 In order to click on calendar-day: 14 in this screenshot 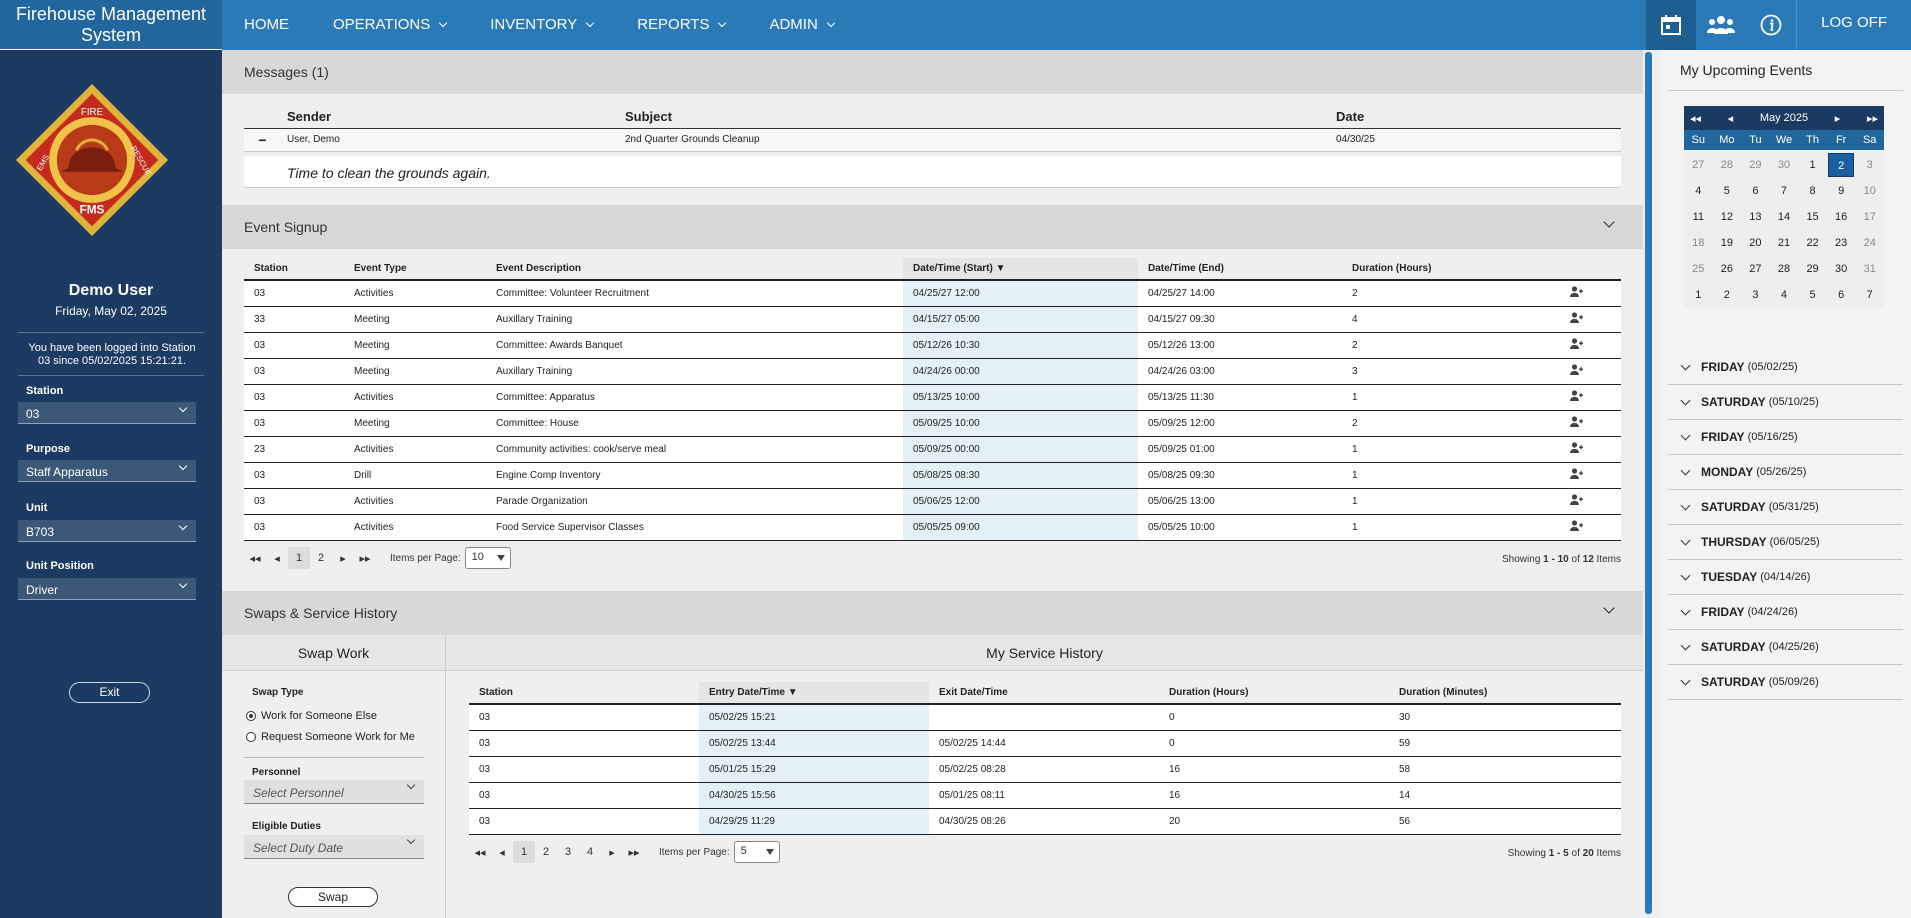, I will do `click(1784, 217)`.